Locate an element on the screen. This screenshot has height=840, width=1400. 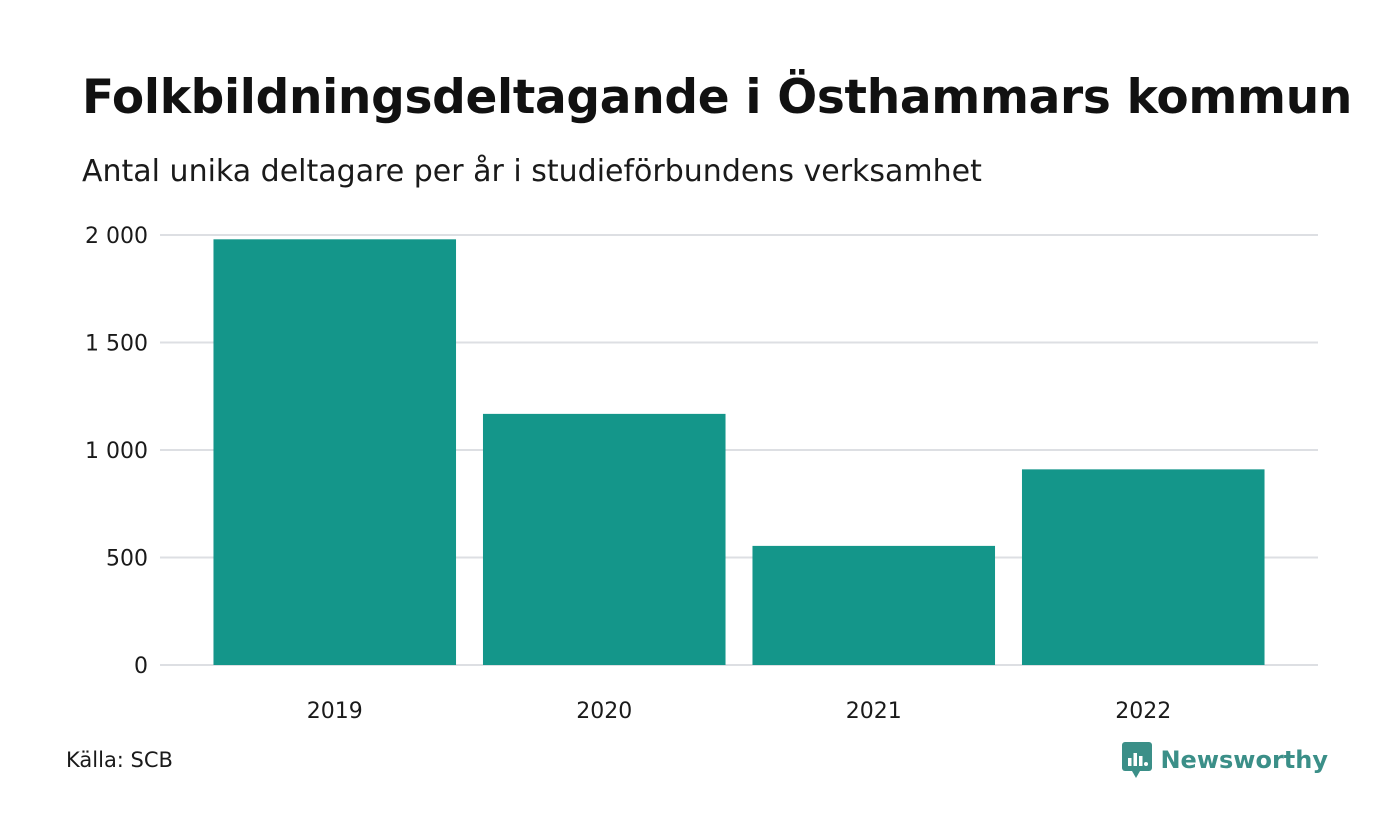
x-tick-label: 2020 is located at coordinates (604, 711).